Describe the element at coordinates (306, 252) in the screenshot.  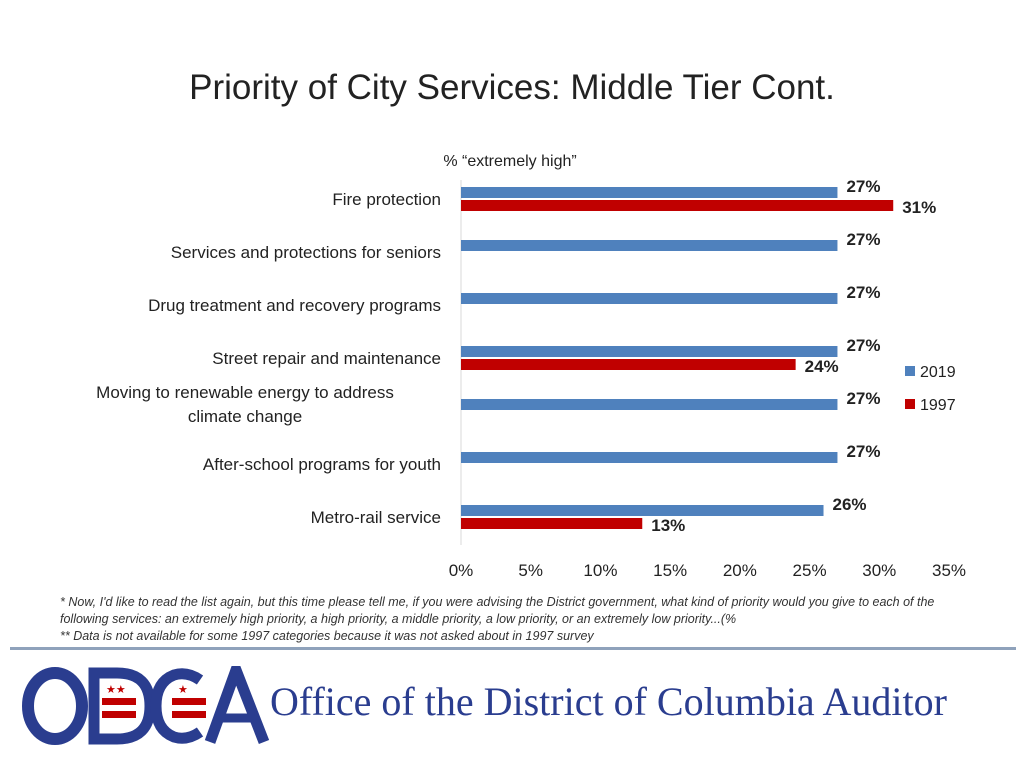
I see `category-label: Services and protections for seniors` at that location.